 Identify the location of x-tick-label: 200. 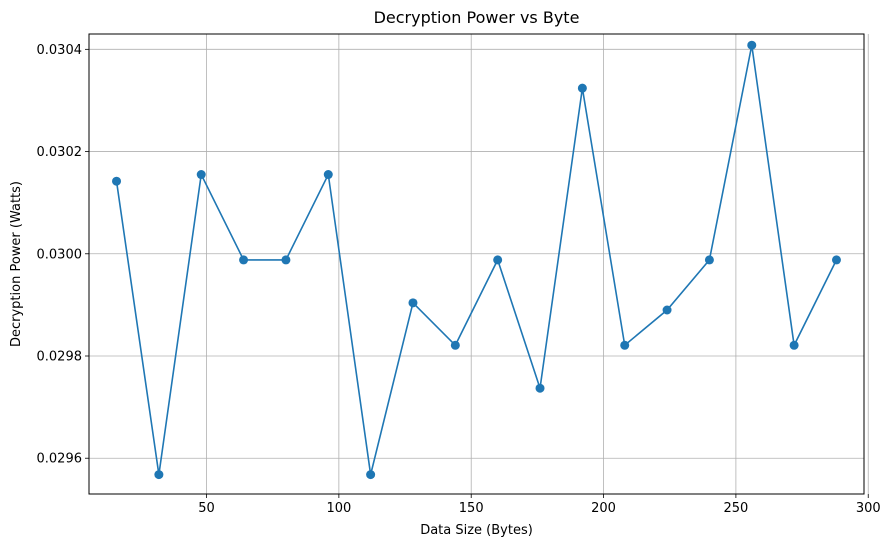
(603, 508).